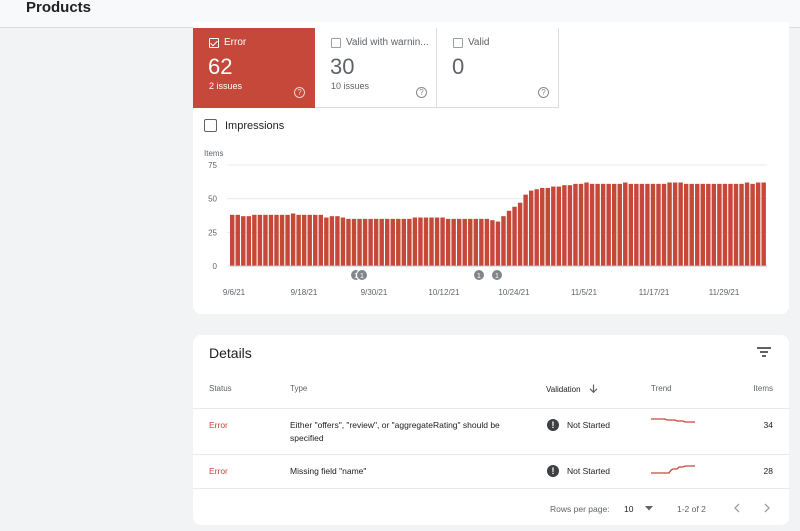 The height and width of the screenshot is (531, 800). I want to click on filter-icon, so click(764, 352).